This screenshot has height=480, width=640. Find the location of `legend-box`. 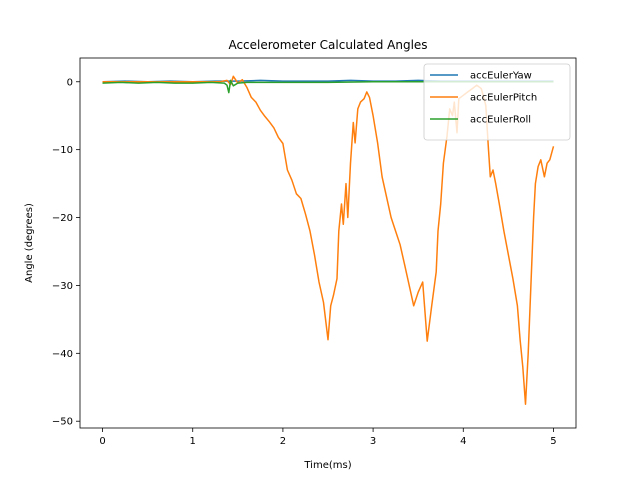

legend-box is located at coordinates (497, 102).